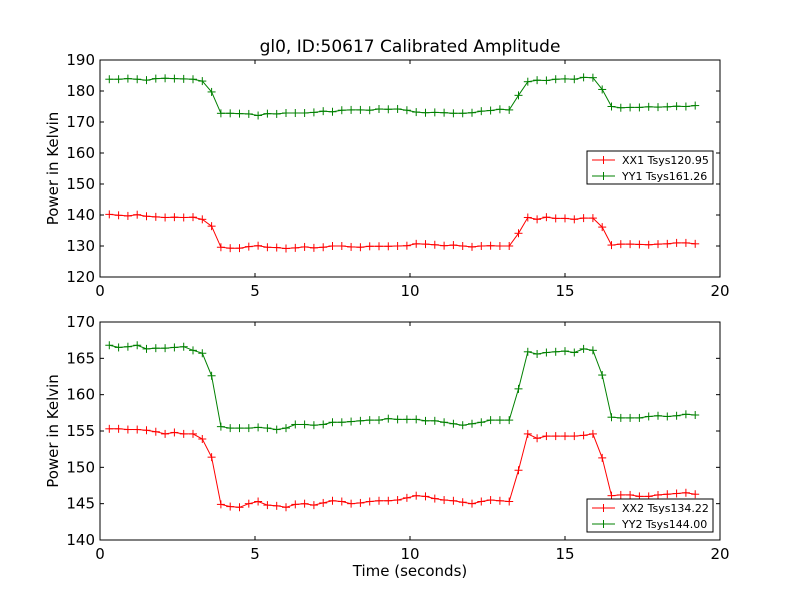 This screenshot has width=800, height=600. Describe the element at coordinates (255, 291) in the screenshot. I see `x-tick-label: 5` at that location.